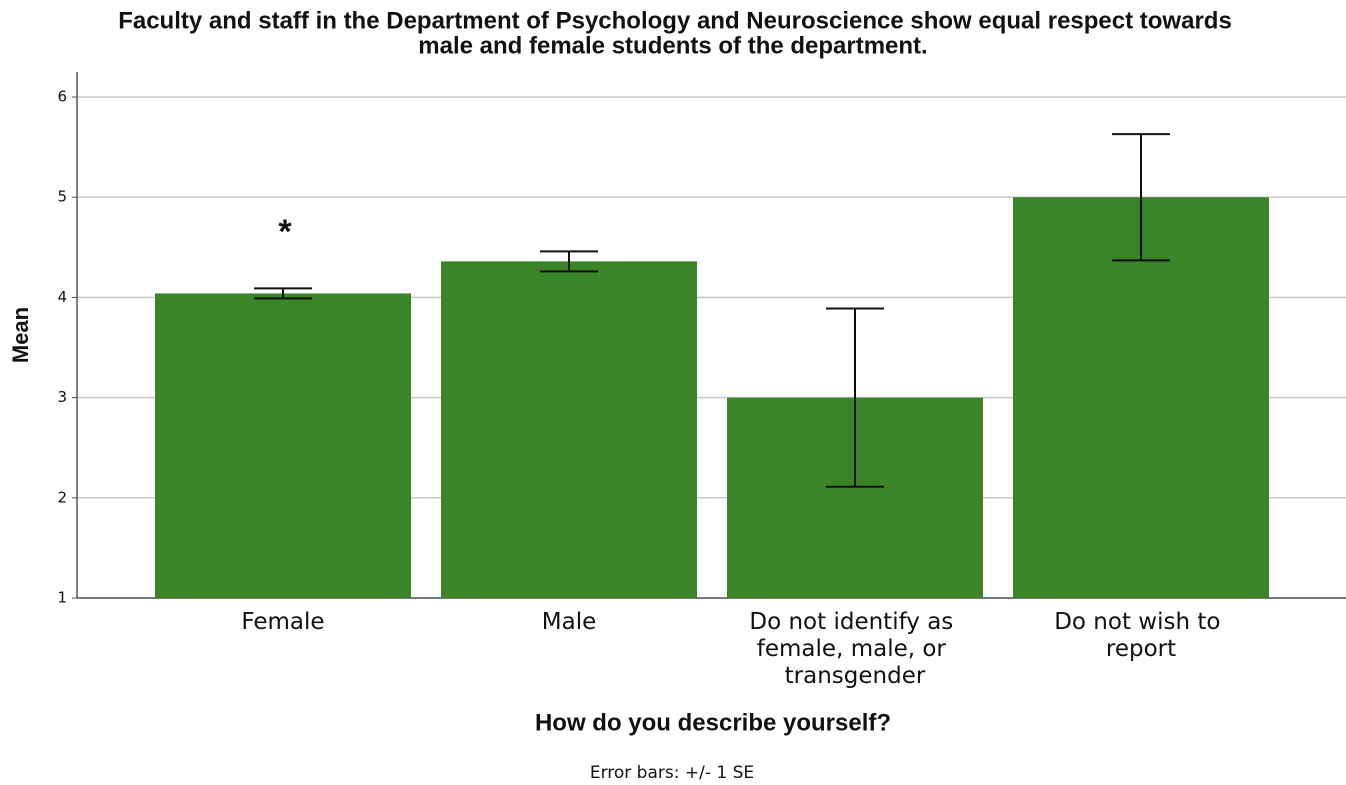 The height and width of the screenshot is (785, 1346). I want to click on y-tick-label: 5, so click(62, 197).